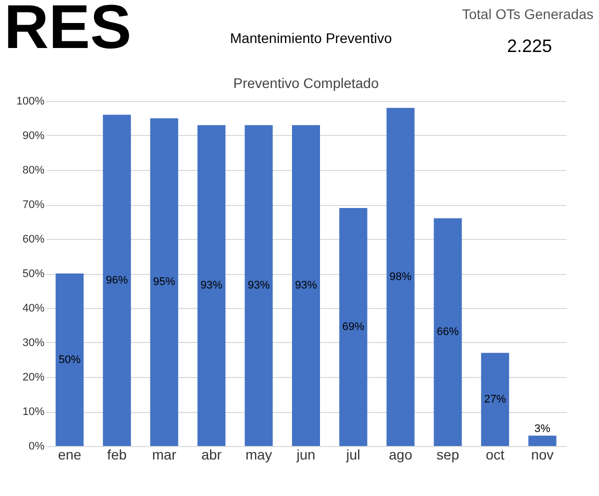 The image size is (599, 496). What do you see at coordinates (211, 454) in the screenshot?
I see `x-tick-label: abr` at bounding box center [211, 454].